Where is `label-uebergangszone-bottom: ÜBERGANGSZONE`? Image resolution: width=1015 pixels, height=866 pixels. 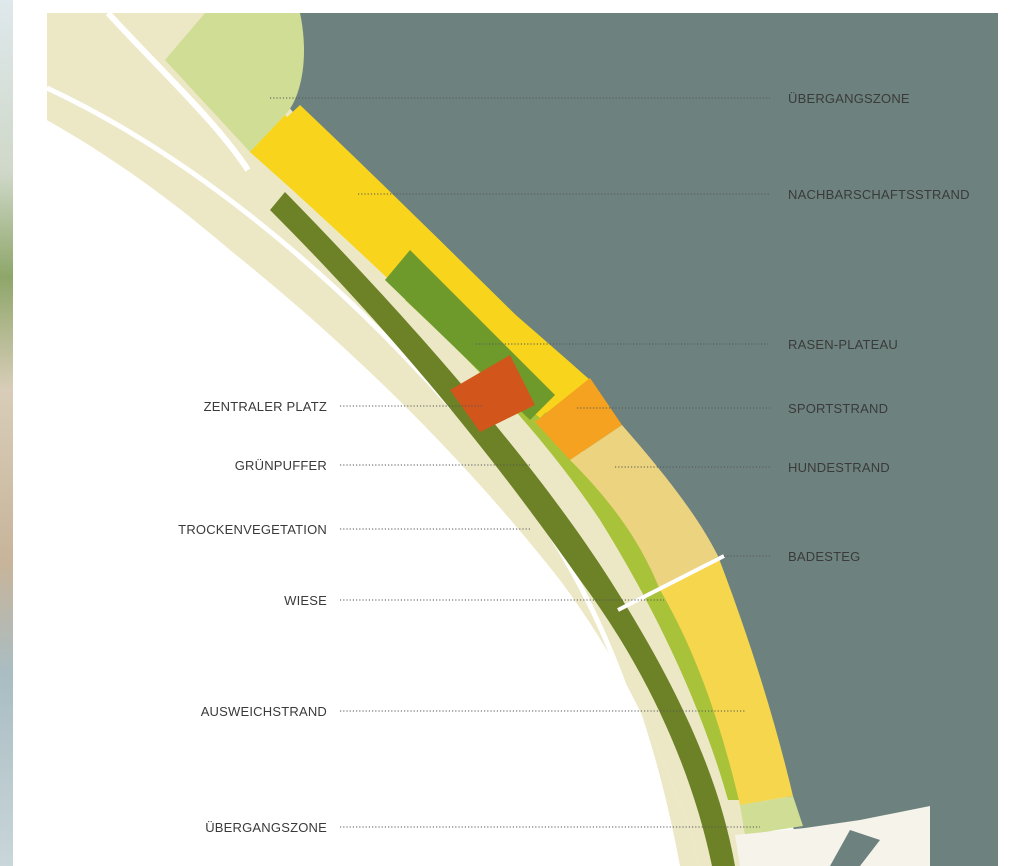
label-uebergangszone-bottom: ÜBERGANGSZONE is located at coordinates (266, 827).